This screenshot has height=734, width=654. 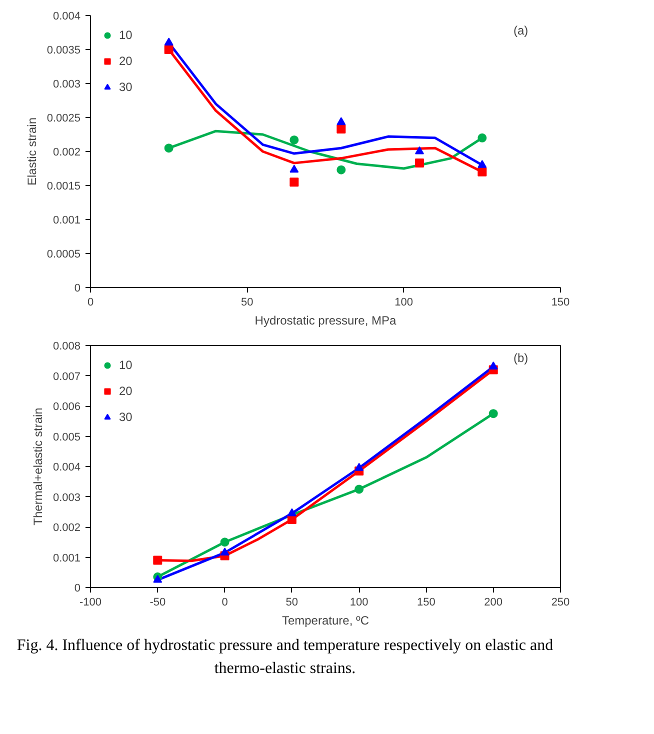 I want to click on y-tick-label: 0.0035, so click(x=63, y=50).